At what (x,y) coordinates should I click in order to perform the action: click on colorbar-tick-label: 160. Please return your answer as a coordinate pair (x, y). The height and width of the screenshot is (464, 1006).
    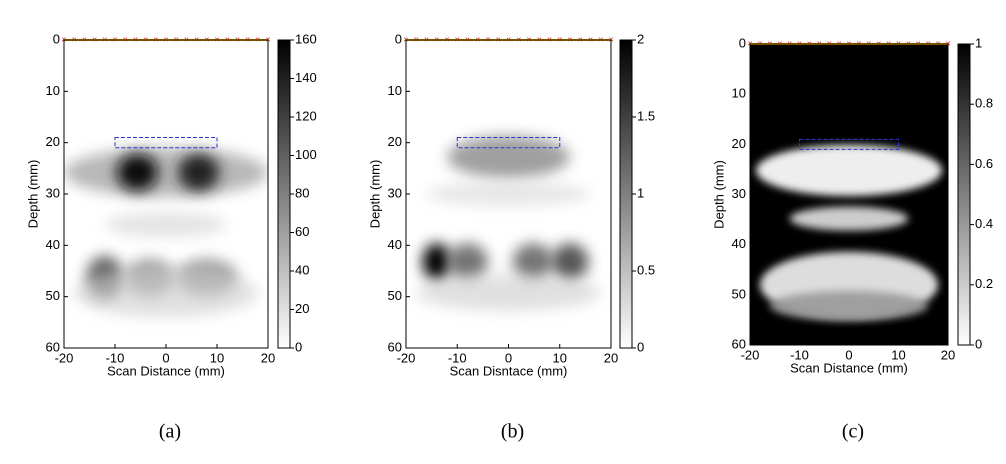
    Looking at the image, I should click on (306, 38).